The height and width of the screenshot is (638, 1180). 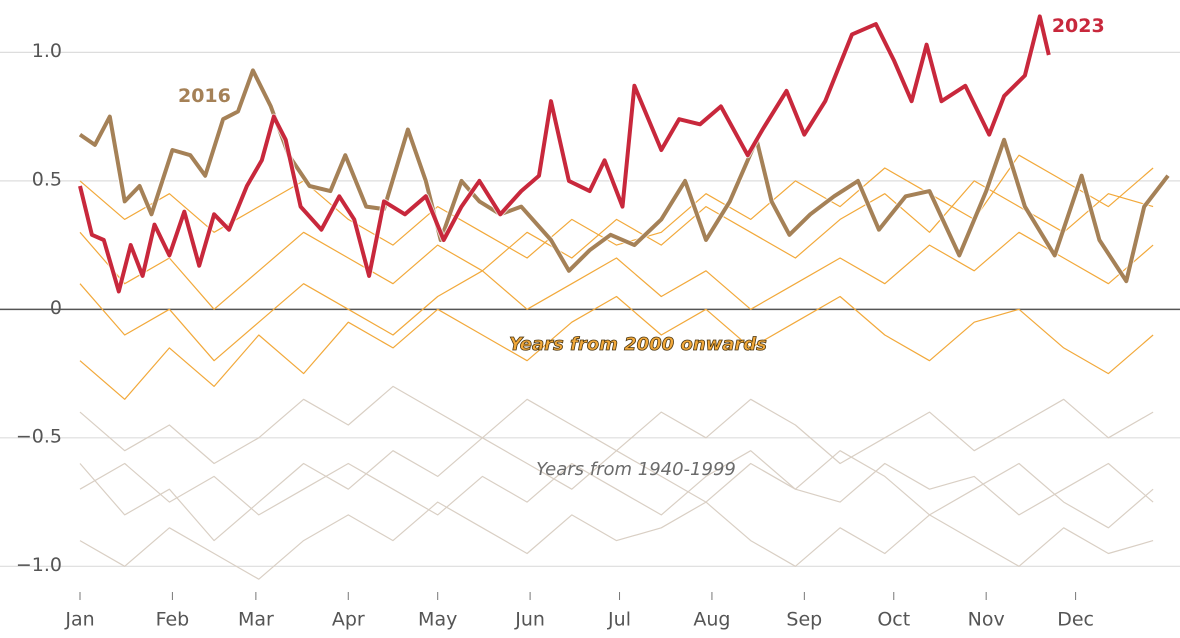 What do you see at coordinates (638, 344) in the screenshot?
I see `group-label: Years from 2000 onwards` at bounding box center [638, 344].